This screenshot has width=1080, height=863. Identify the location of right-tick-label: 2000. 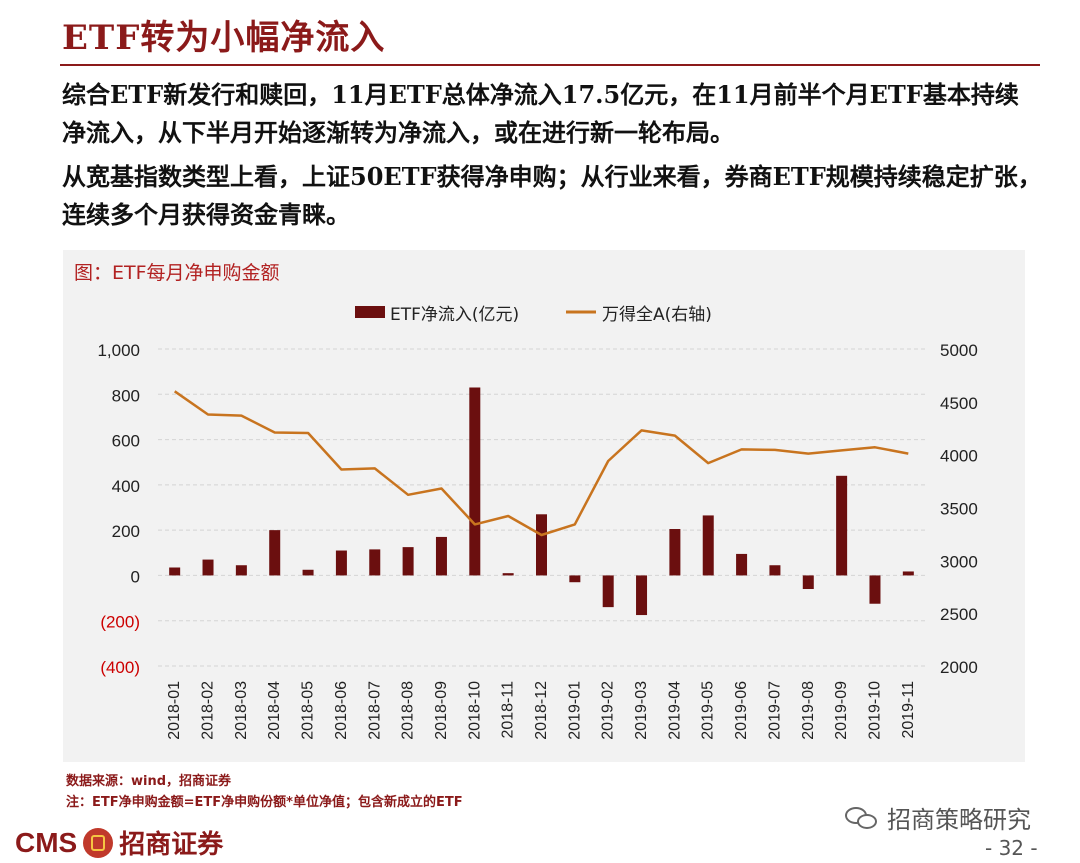
(959, 667).